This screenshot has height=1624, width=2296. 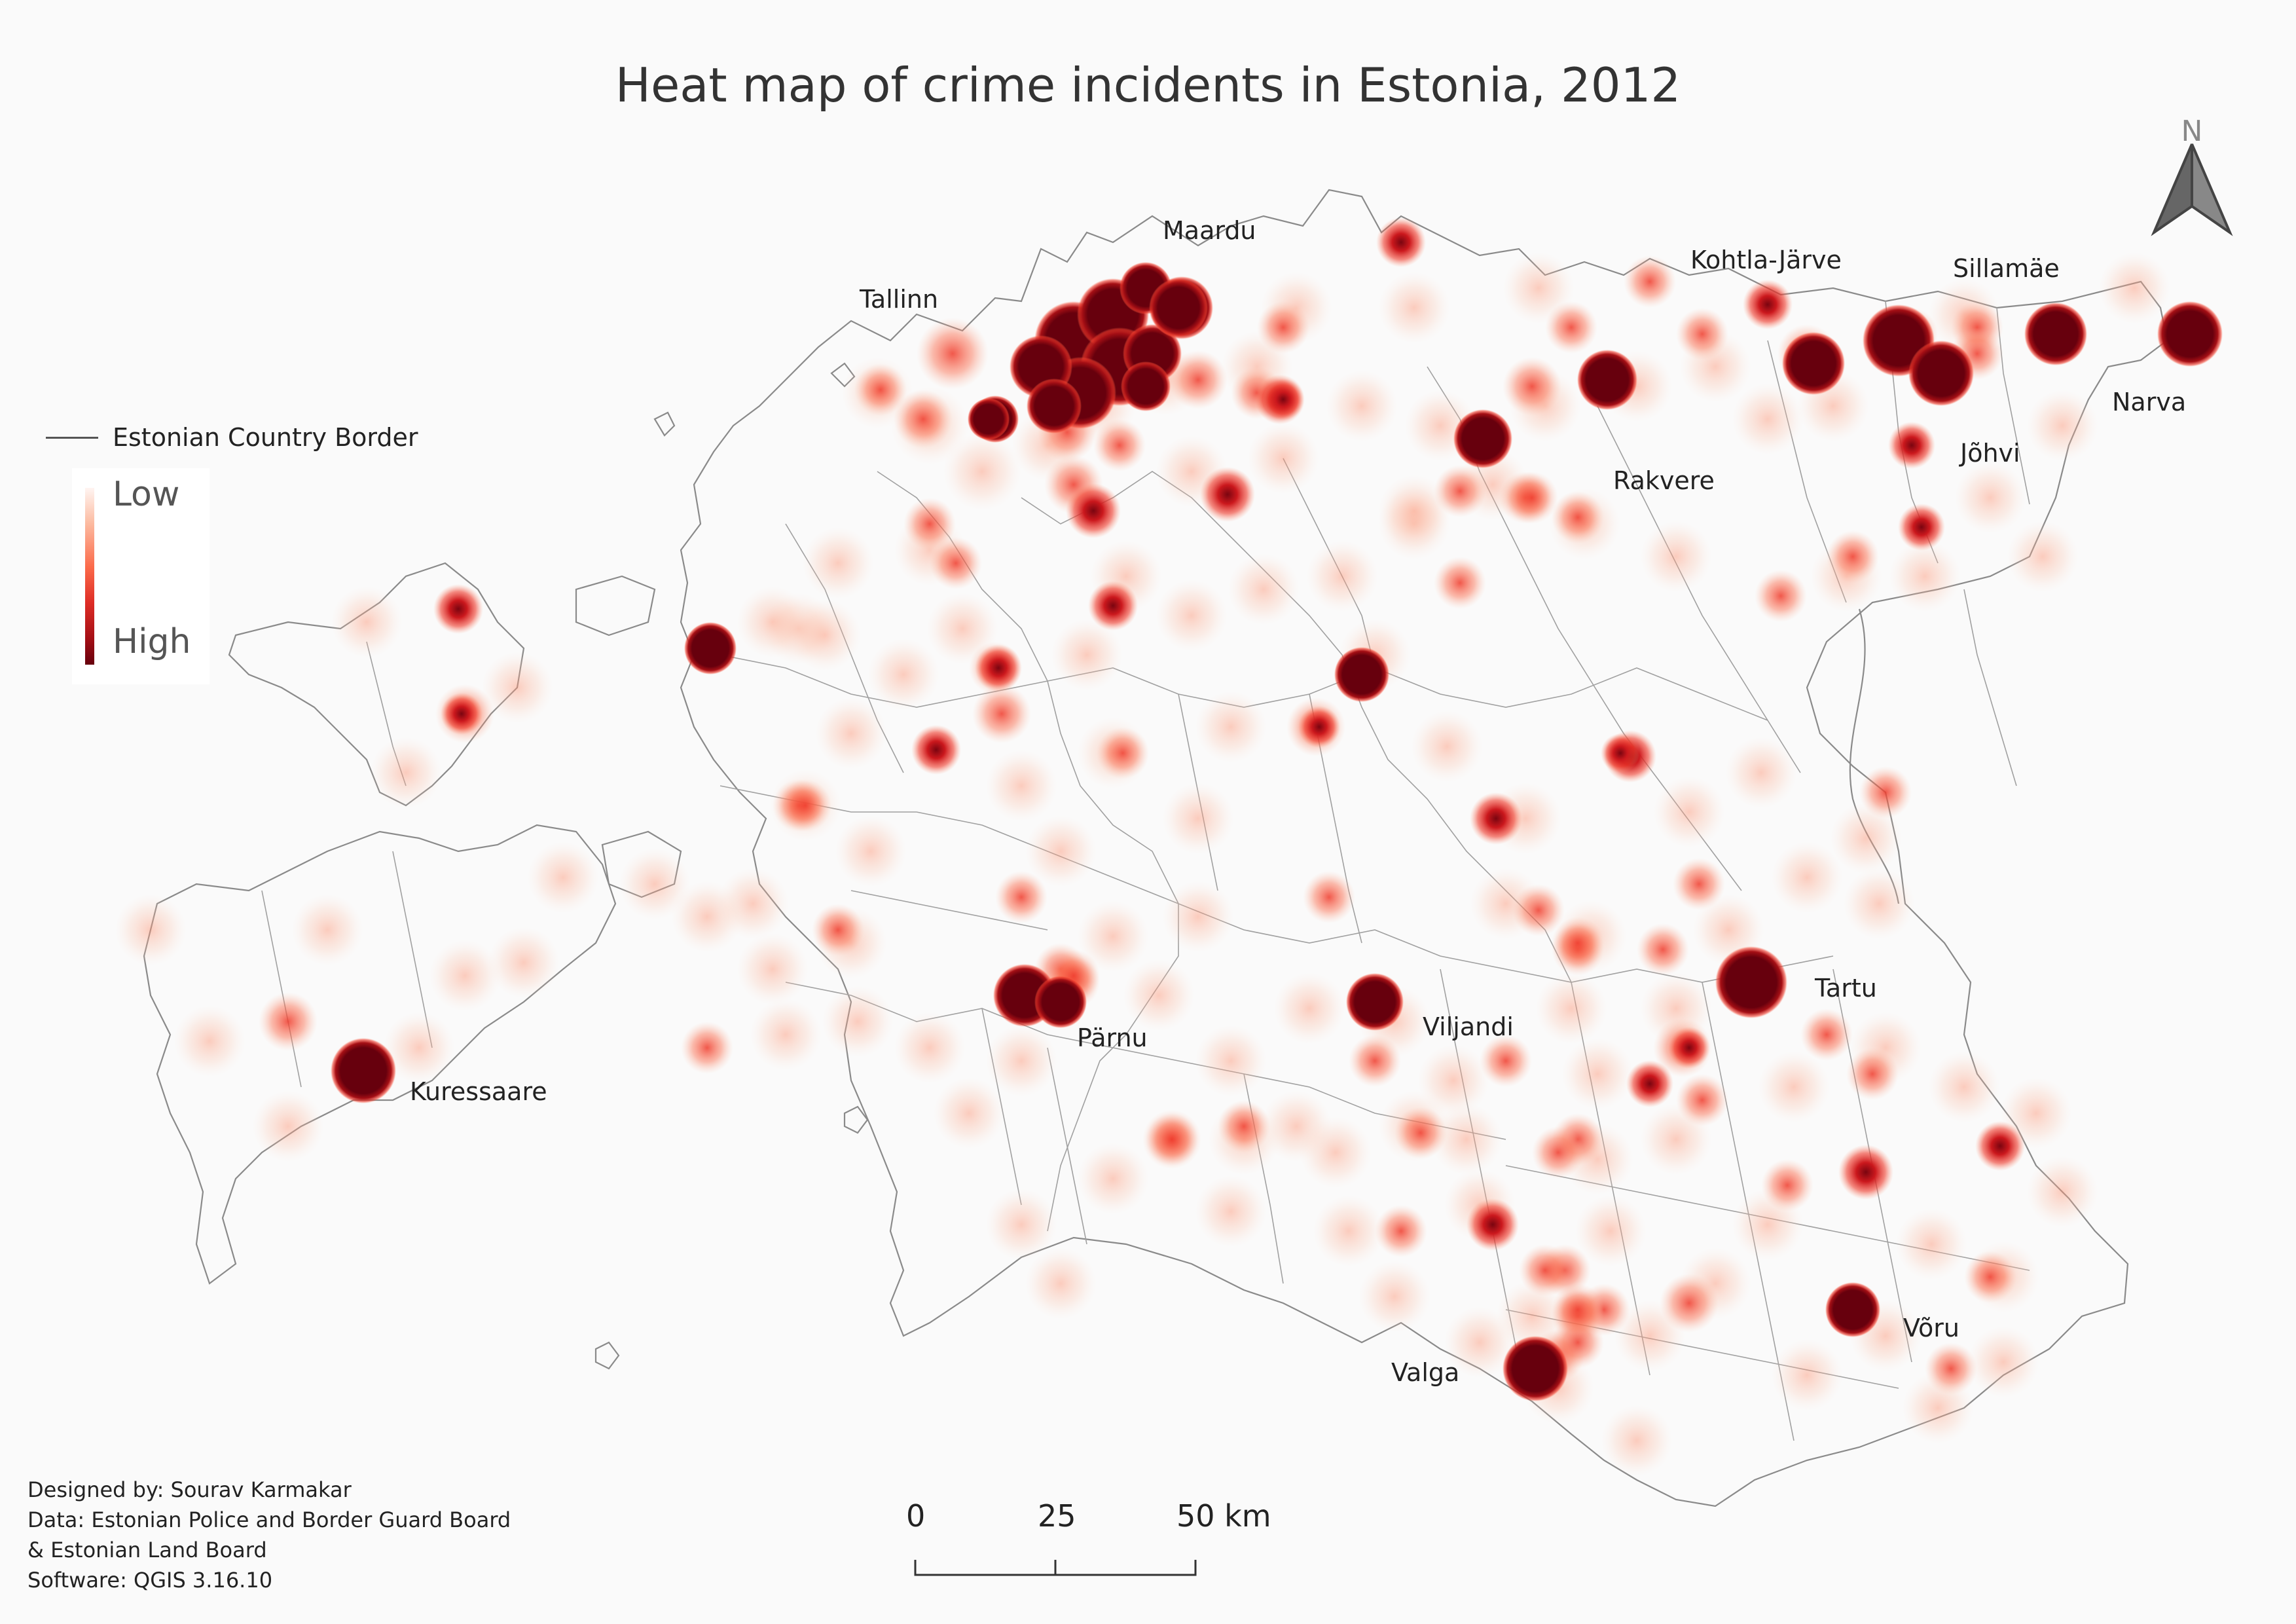 What do you see at coordinates (189, 1489) in the screenshot?
I see `credit-designer: Designed by: Sourav Karmakar` at bounding box center [189, 1489].